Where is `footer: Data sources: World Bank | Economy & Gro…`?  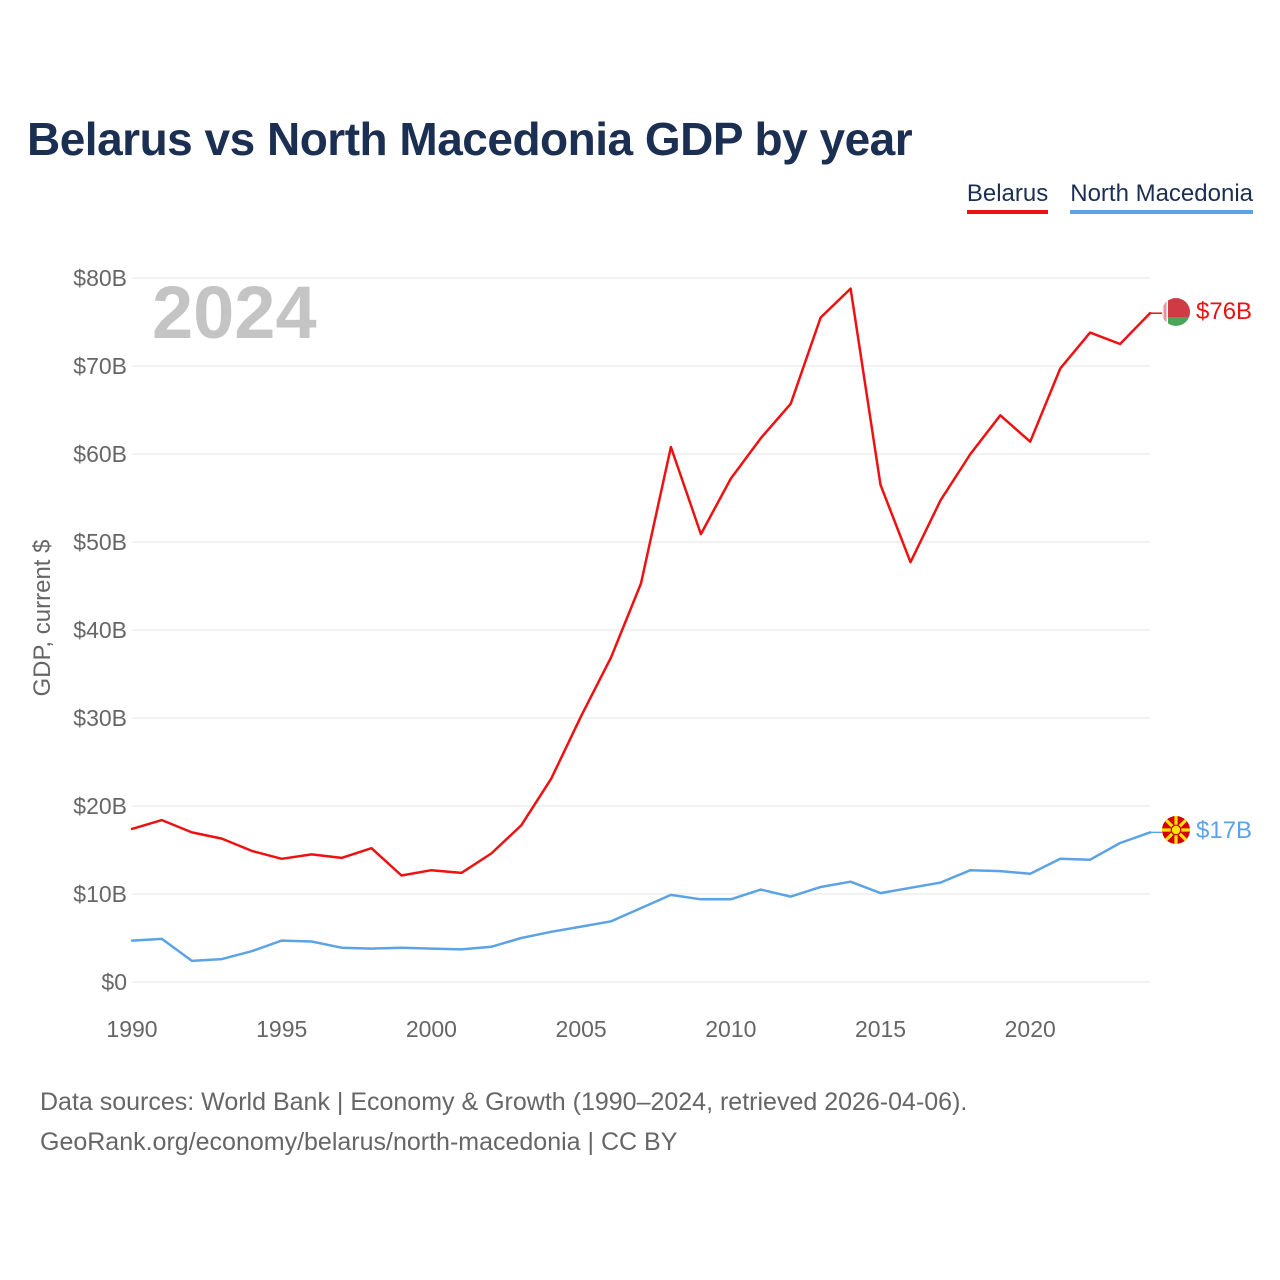
footer: Data sources: World Bank | Economy & Gro… is located at coordinates (503, 1122).